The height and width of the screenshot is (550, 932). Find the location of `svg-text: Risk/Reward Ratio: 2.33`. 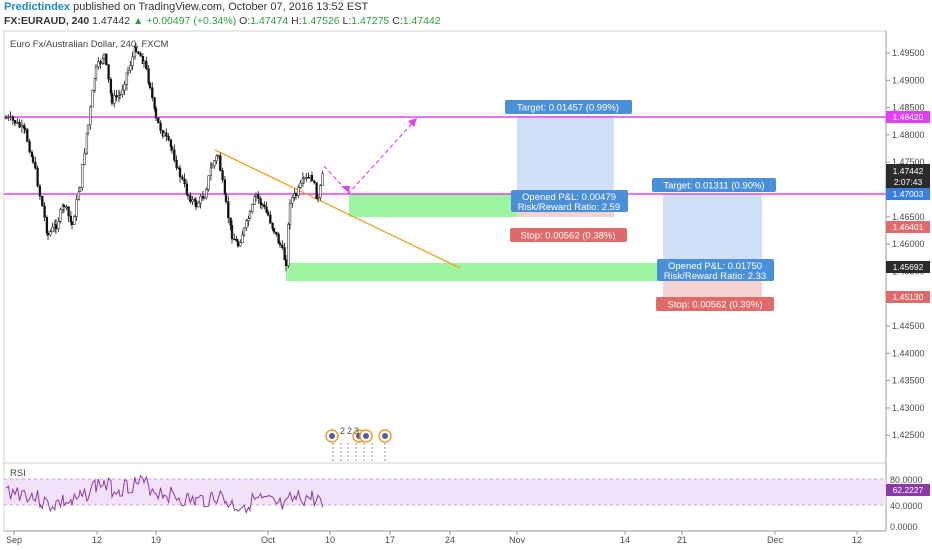

svg-text: Risk/Reward Ratio: 2.33 is located at coordinates (715, 276).